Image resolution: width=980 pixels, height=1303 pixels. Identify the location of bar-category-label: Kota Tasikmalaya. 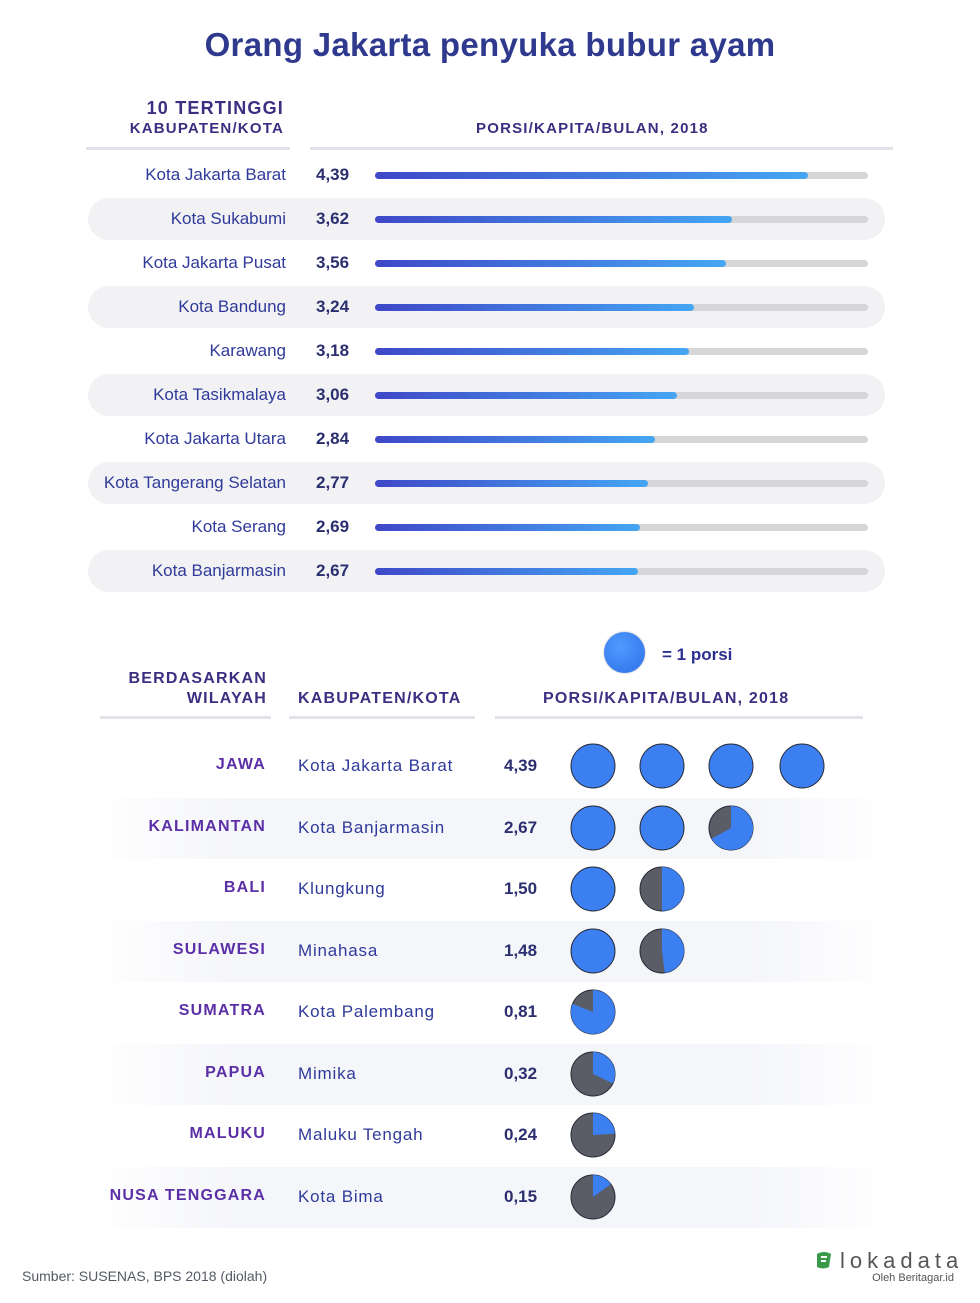
(219, 394).